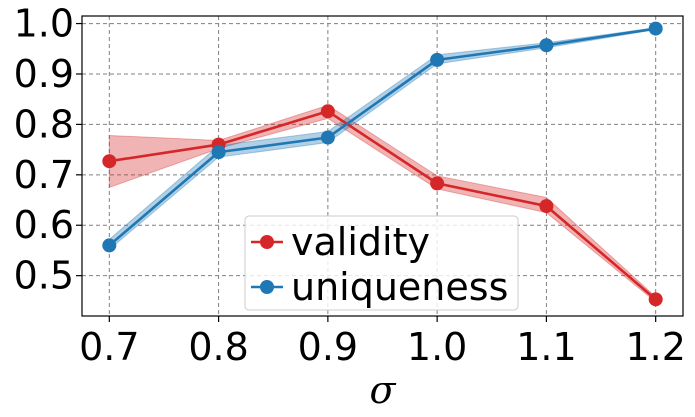 The width and height of the screenshot is (695, 417). Describe the element at coordinates (218, 347) in the screenshot. I see `x-tick-label: 0.8` at that location.